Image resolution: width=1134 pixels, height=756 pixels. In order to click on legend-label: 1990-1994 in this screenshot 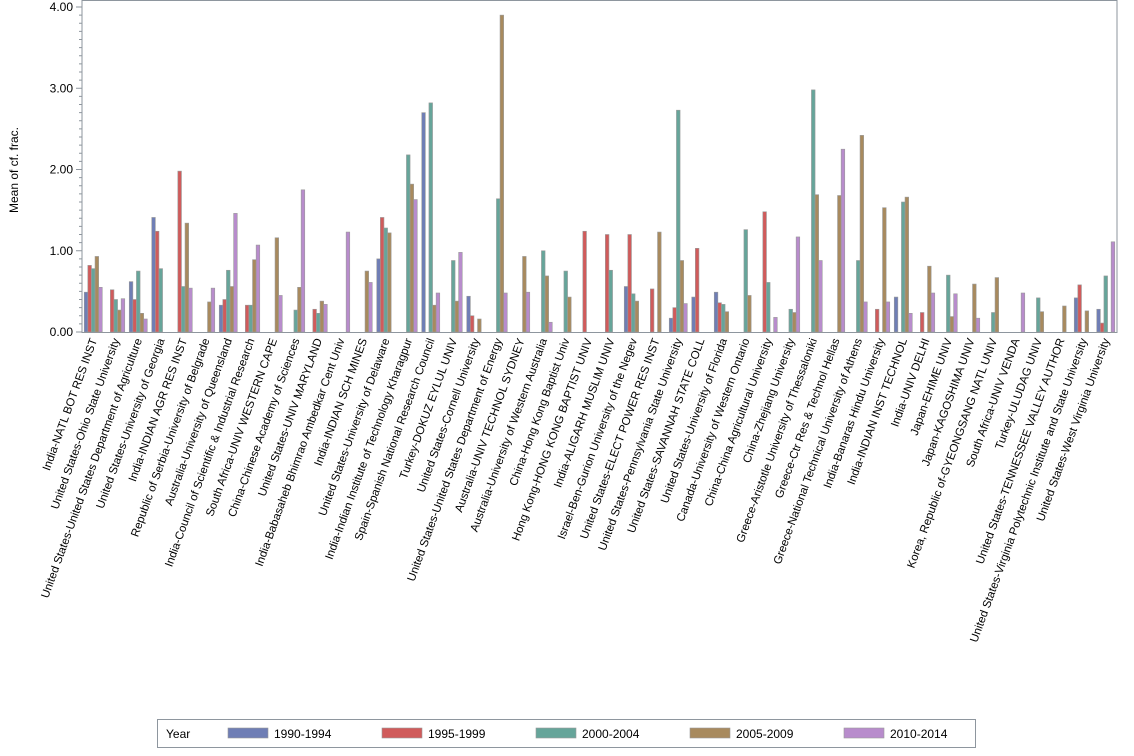, I will do `click(303, 734)`.